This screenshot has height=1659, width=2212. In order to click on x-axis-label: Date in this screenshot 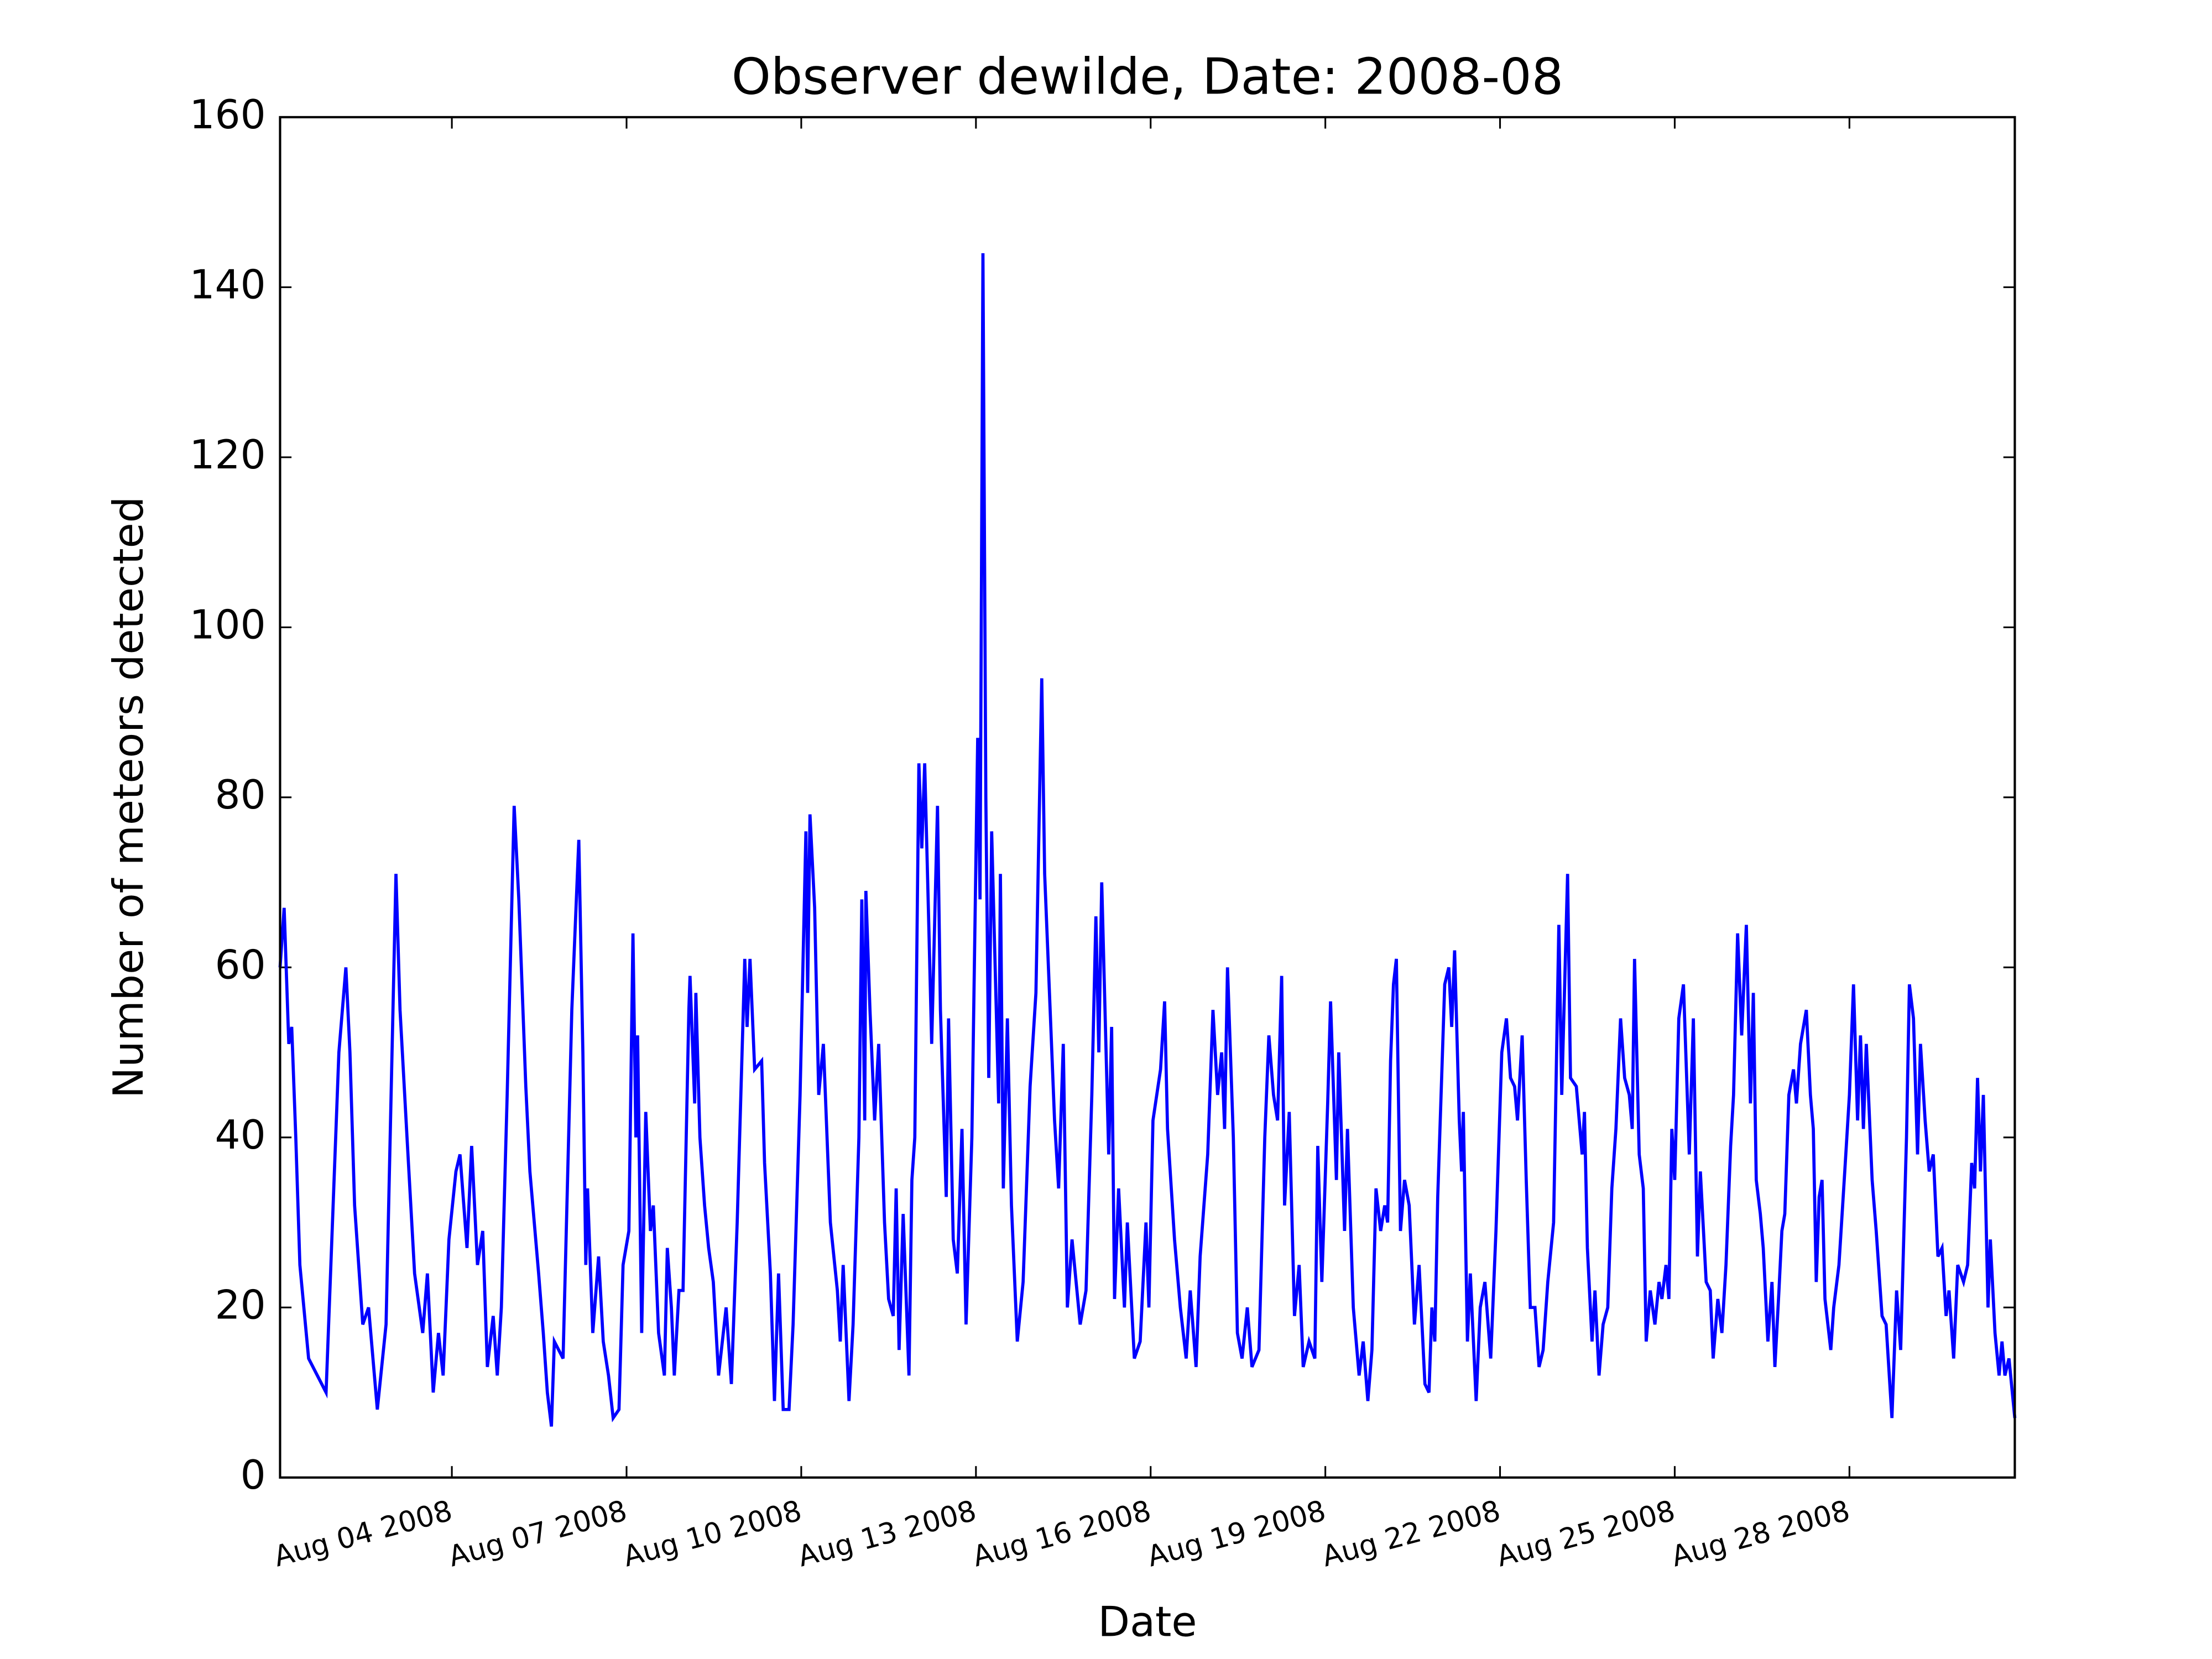, I will do `click(1147, 1622)`.